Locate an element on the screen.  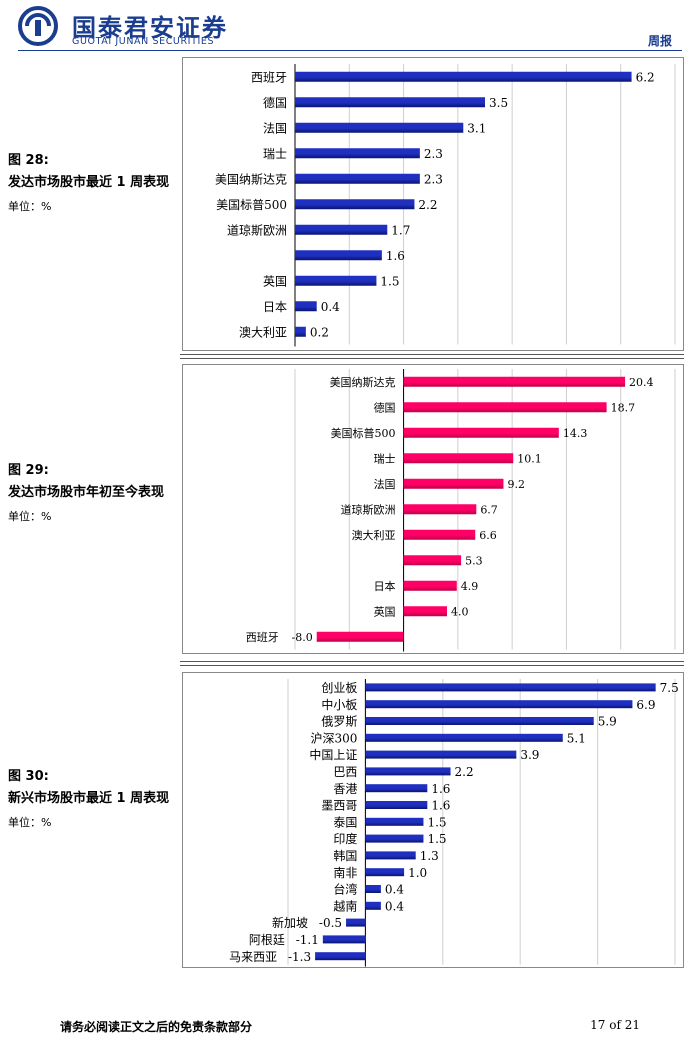
data-label: 1.7 is located at coordinates (400, 230).